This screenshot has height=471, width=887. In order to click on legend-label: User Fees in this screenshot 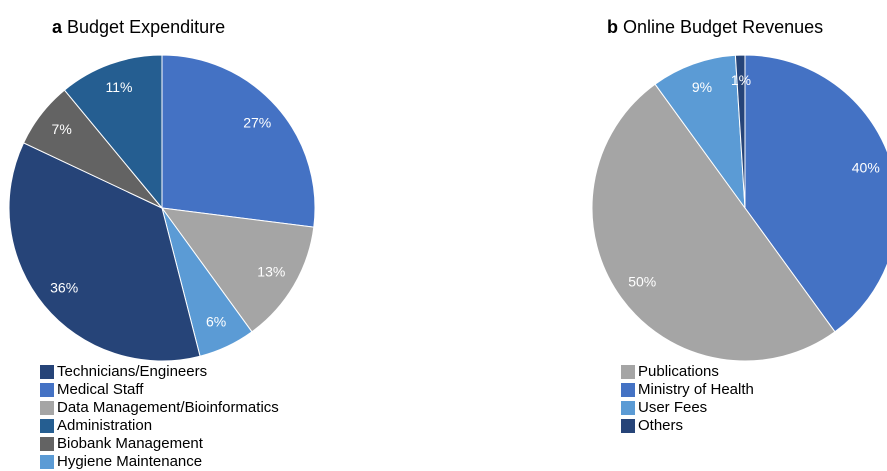, I will do `click(672, 407)`.